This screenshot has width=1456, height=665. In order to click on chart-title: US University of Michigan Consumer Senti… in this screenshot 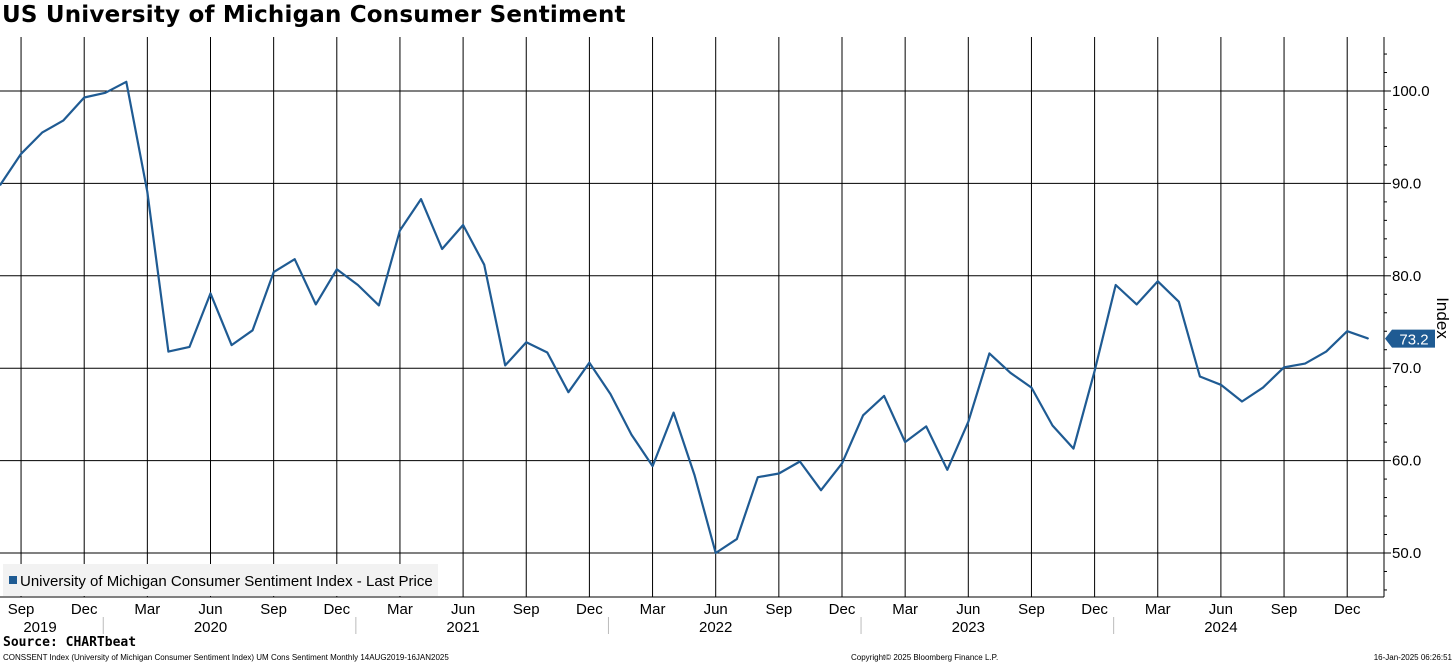, I will do `click(314, 15)`.